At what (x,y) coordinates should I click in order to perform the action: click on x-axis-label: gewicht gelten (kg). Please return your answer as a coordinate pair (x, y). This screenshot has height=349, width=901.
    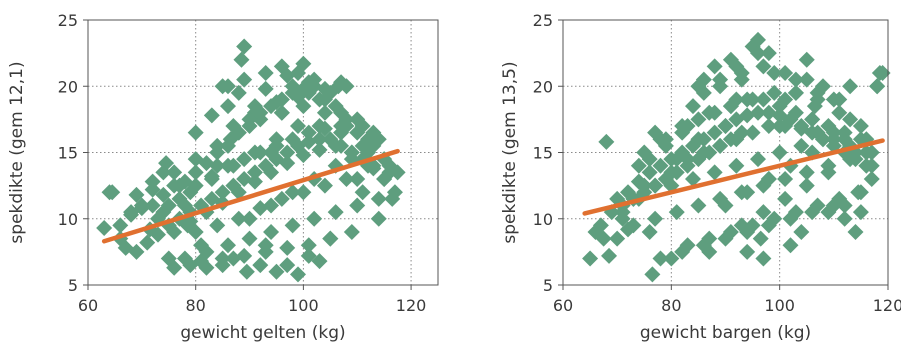
    Looking at the image, I should click on (262, 333).